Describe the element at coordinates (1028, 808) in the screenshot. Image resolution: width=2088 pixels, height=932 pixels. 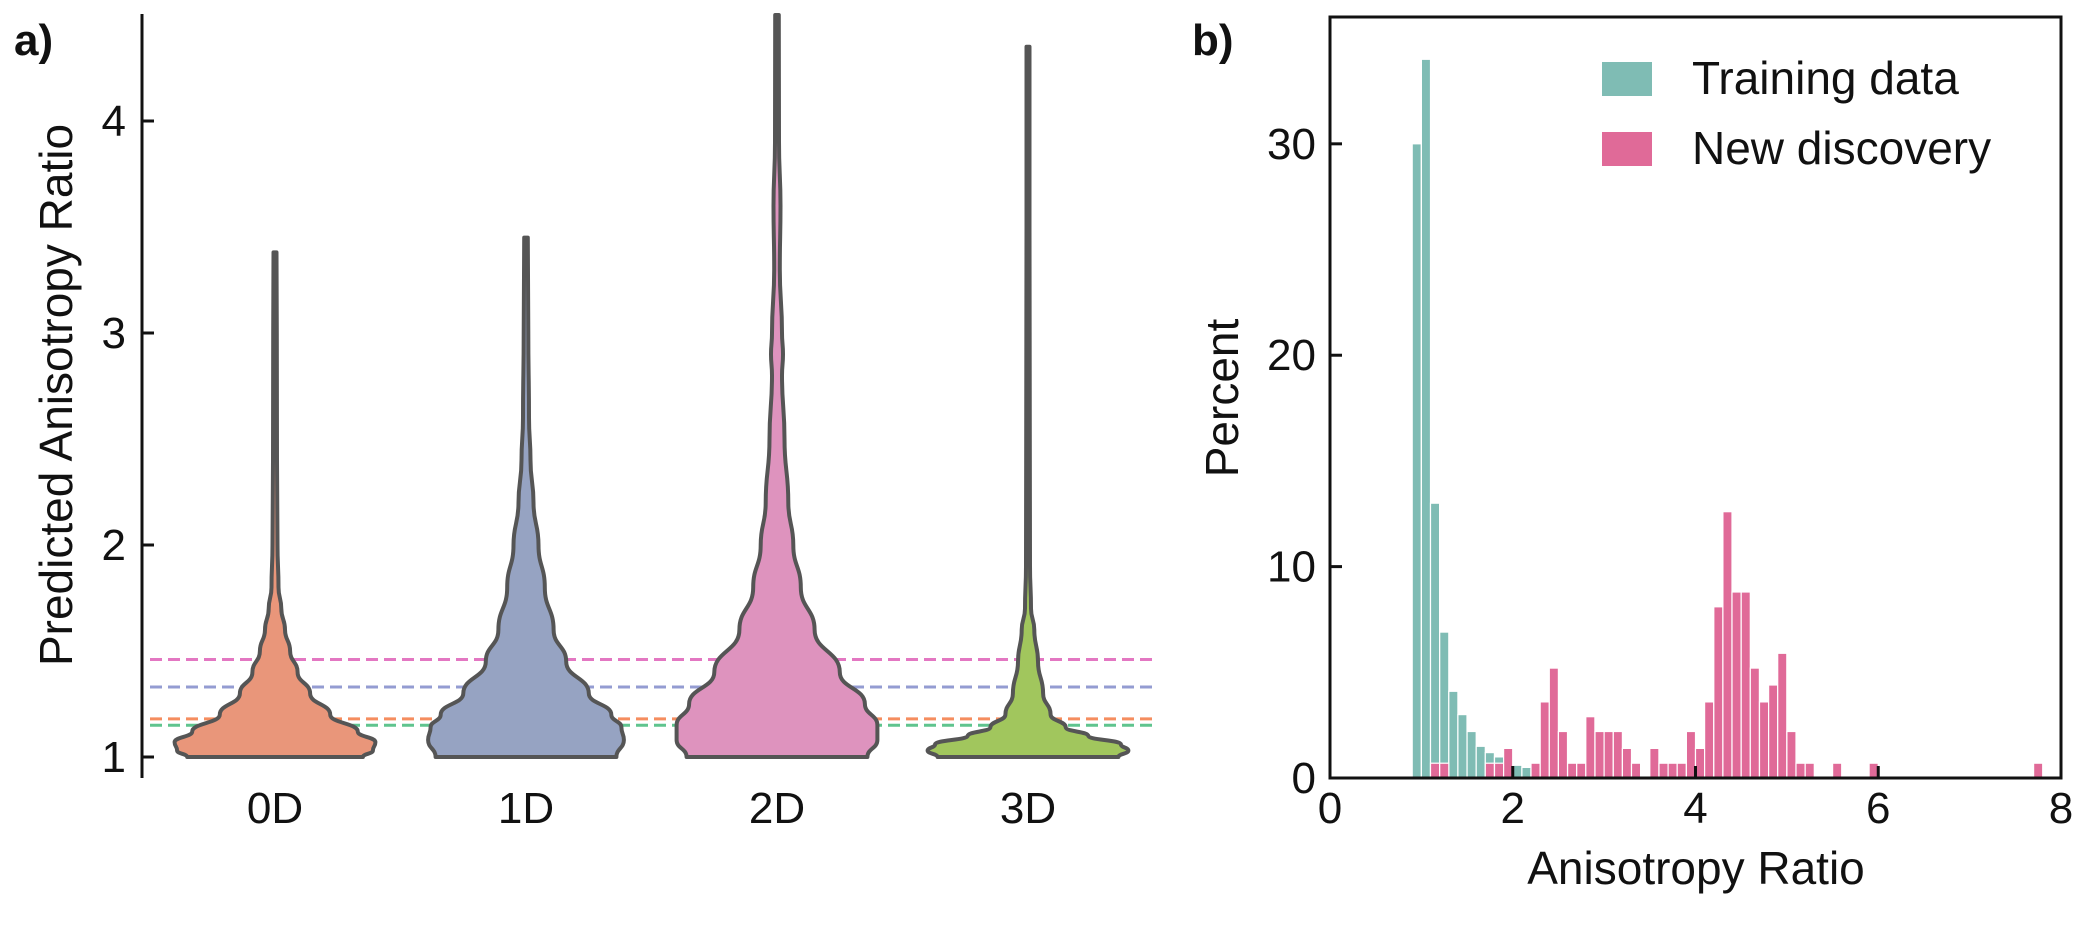
I see `x-tick-label-3D: 3D` at that location.